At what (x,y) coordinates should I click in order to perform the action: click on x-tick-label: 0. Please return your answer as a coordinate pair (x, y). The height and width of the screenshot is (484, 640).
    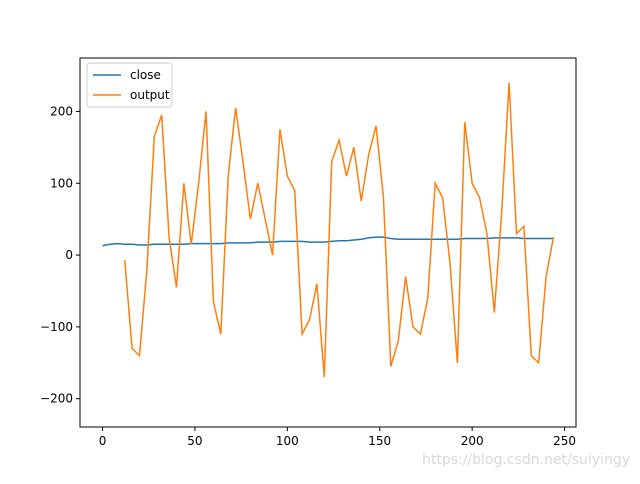
    Looking at the image, I should click on (103, 441).